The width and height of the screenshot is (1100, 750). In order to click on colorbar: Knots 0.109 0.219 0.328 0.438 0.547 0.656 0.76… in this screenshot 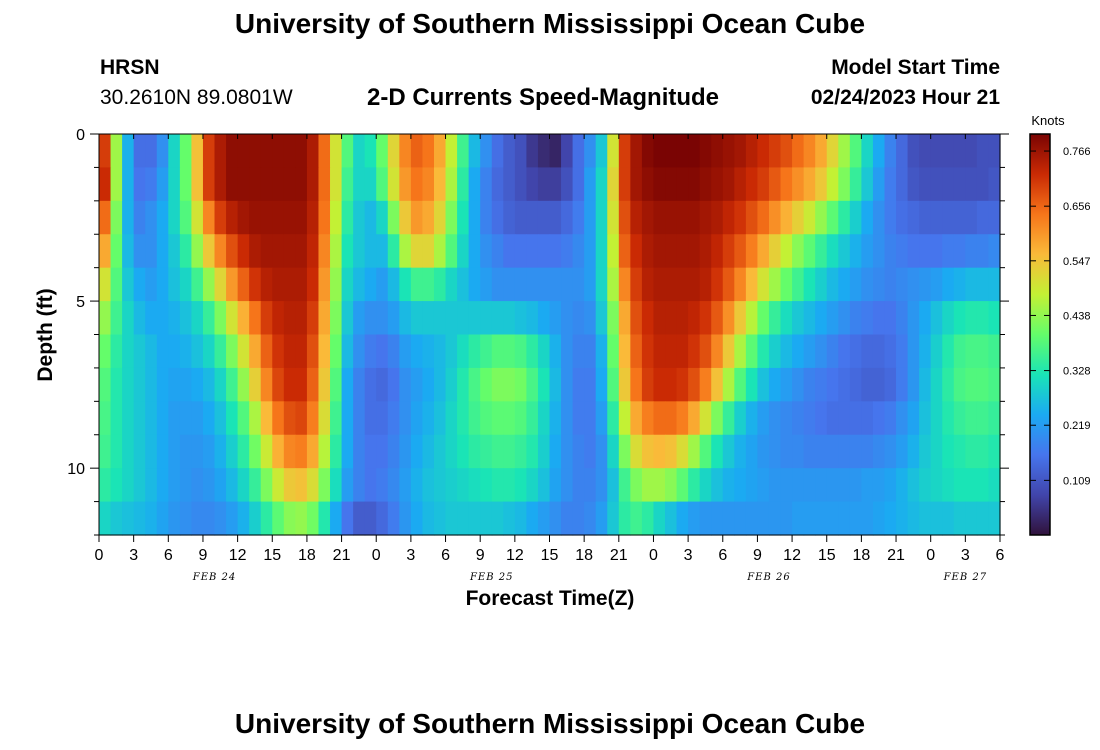, I will do `click(1060, 324)`.